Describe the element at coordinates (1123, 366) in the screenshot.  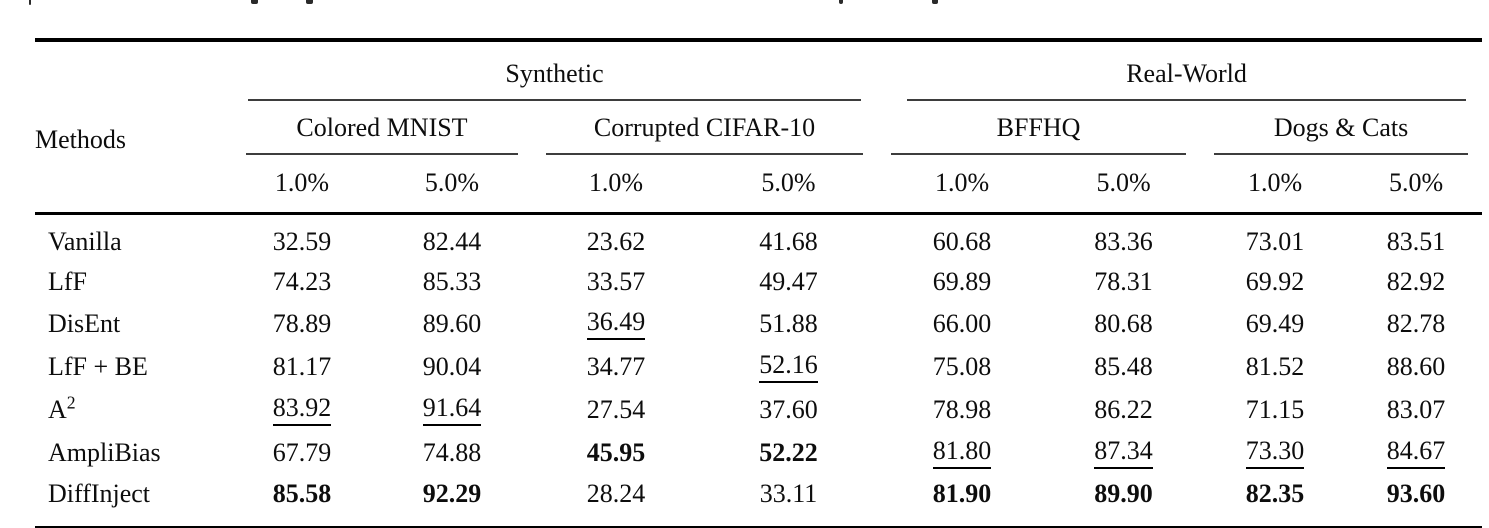
I see `metric-value: 85.48` at that location.